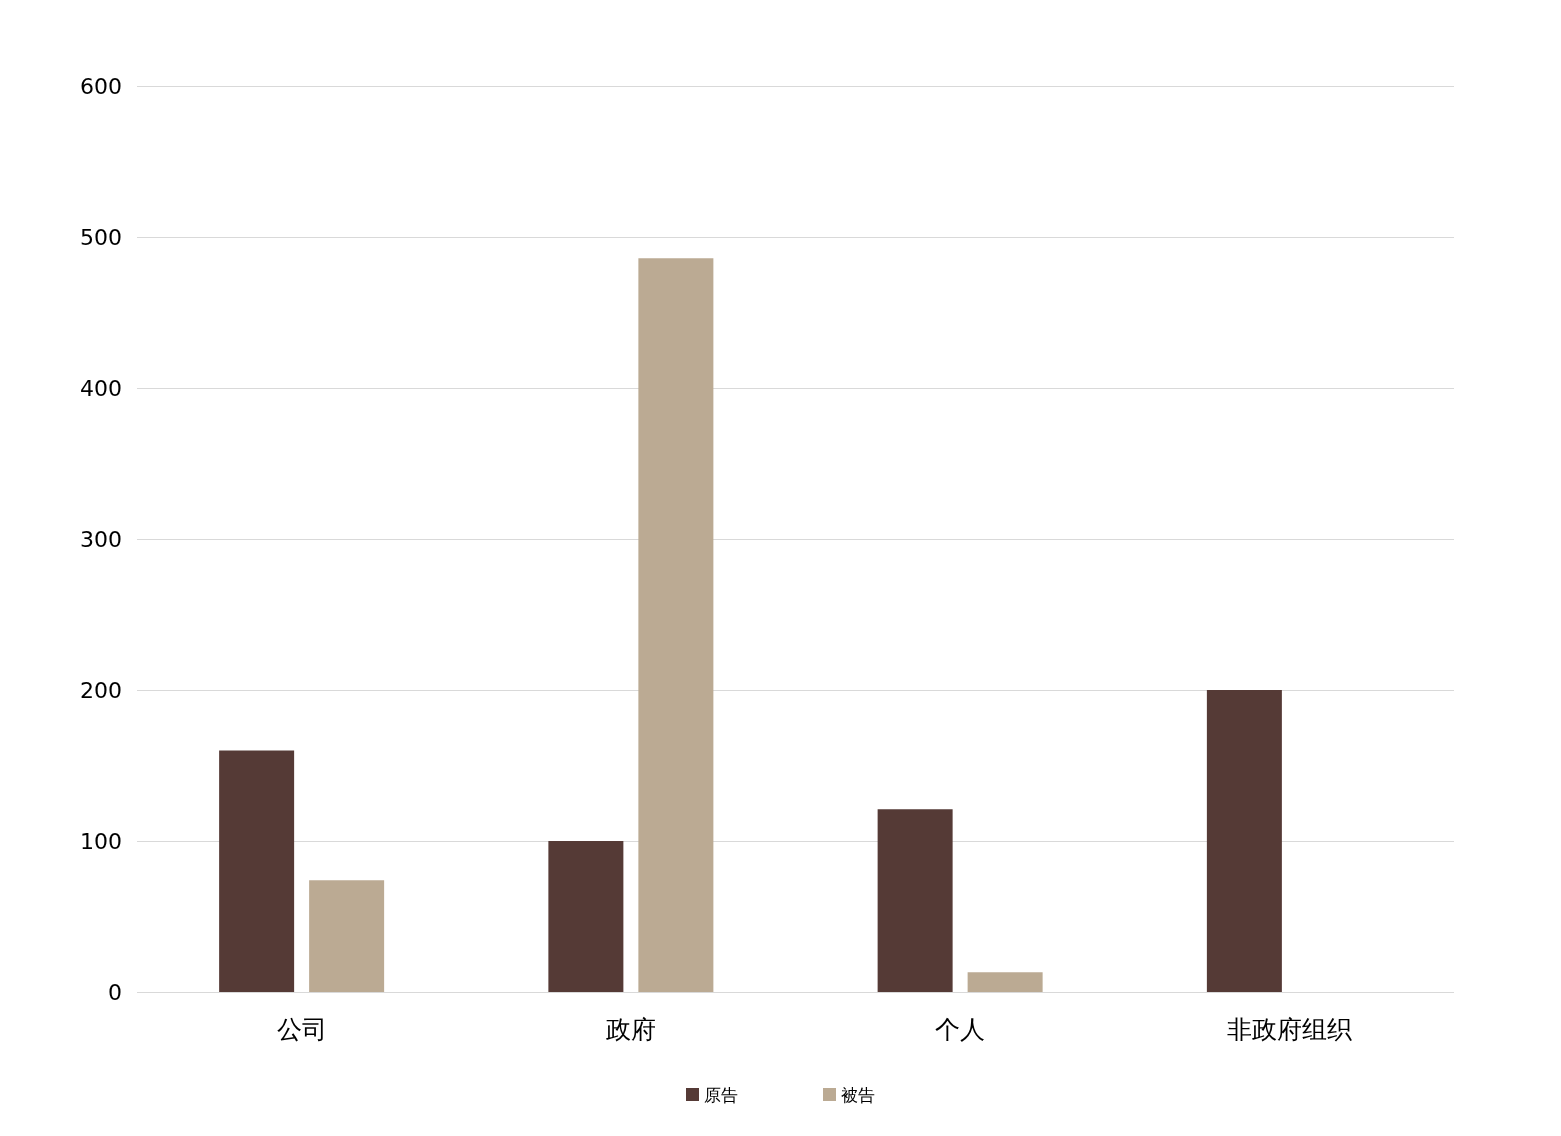 This screenshot has width=1561, height=1136. I want to click on legend-label: 被告, so click(858, 1094).